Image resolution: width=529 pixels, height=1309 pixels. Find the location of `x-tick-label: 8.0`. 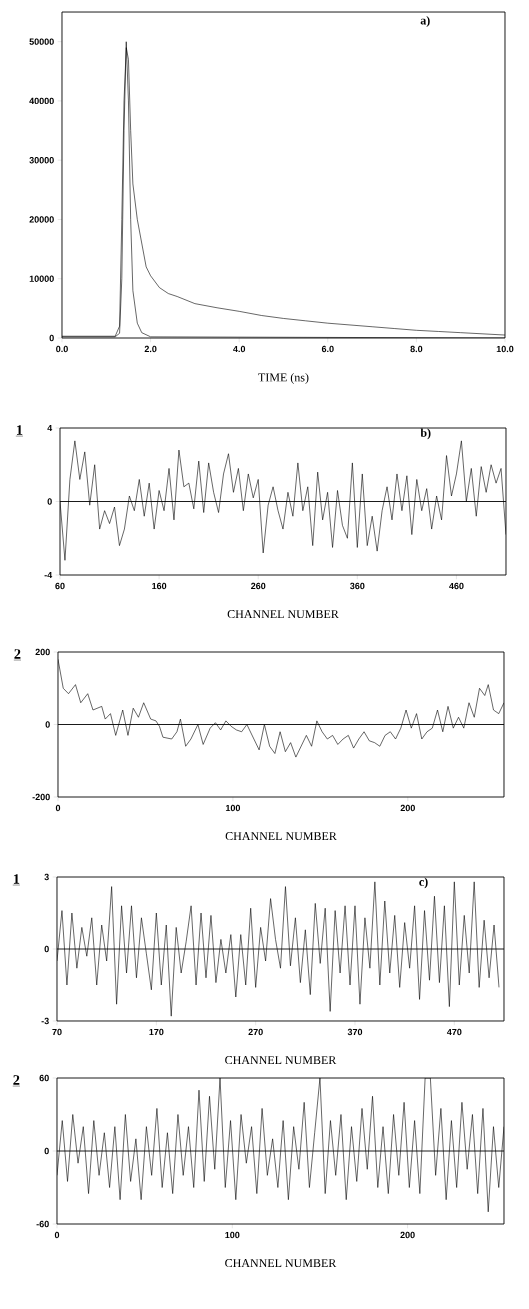

x-tick-label: 8.0 is located at coordinates (416, 349).